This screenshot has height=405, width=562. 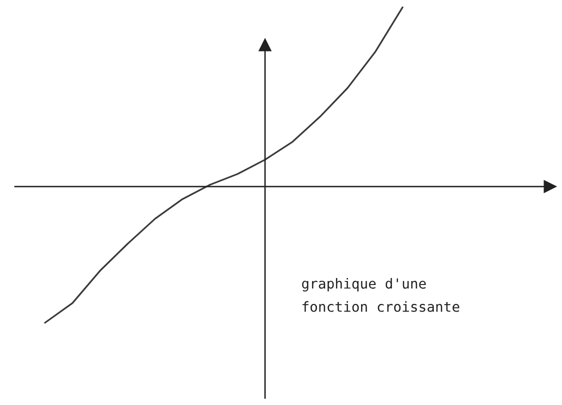 I want to click on annotation: graphique d'une fonction croissante, so click(x=381, y=295).